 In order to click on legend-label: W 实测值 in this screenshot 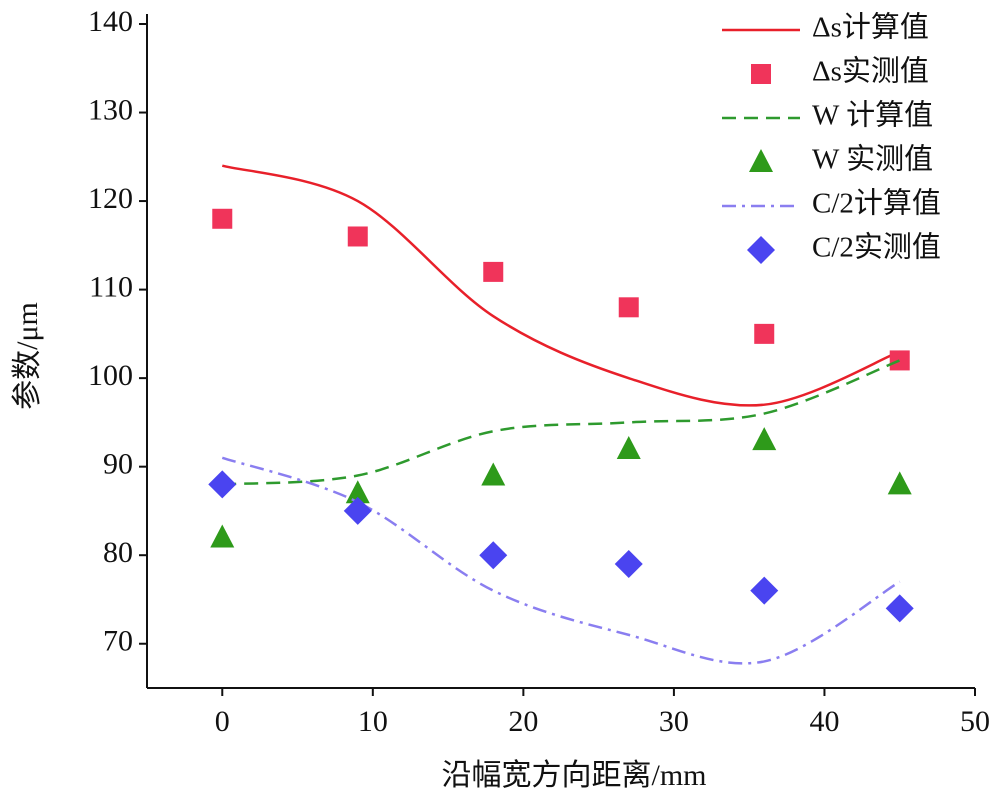, I will do `click(872, 159)`.